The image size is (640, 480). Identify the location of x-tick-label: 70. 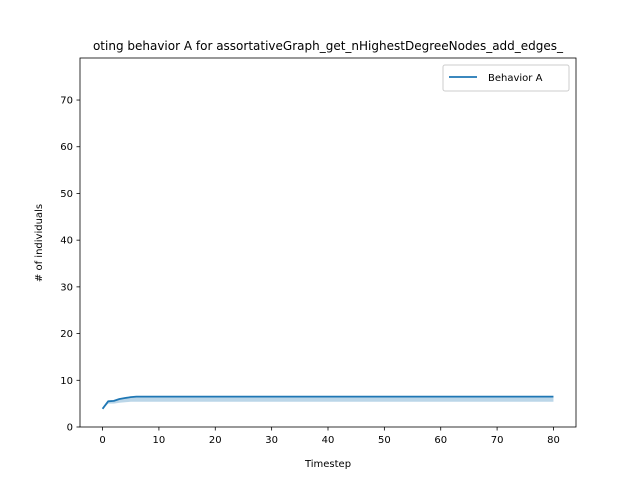
(497, 440).